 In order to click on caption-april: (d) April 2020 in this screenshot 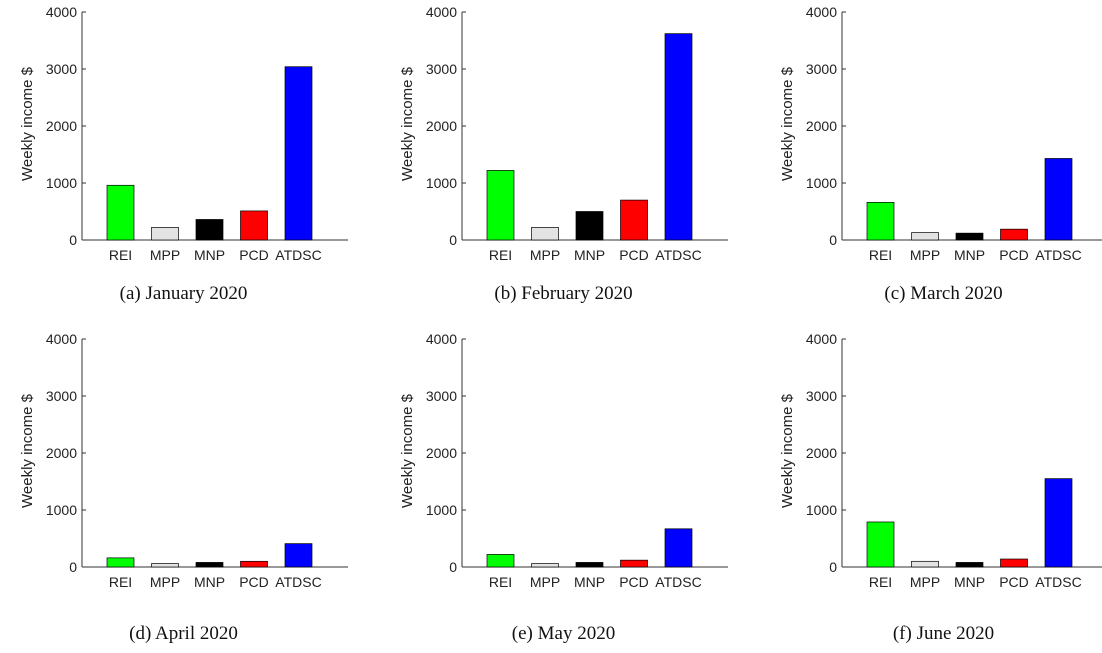, I will do `click(183, 633)`.